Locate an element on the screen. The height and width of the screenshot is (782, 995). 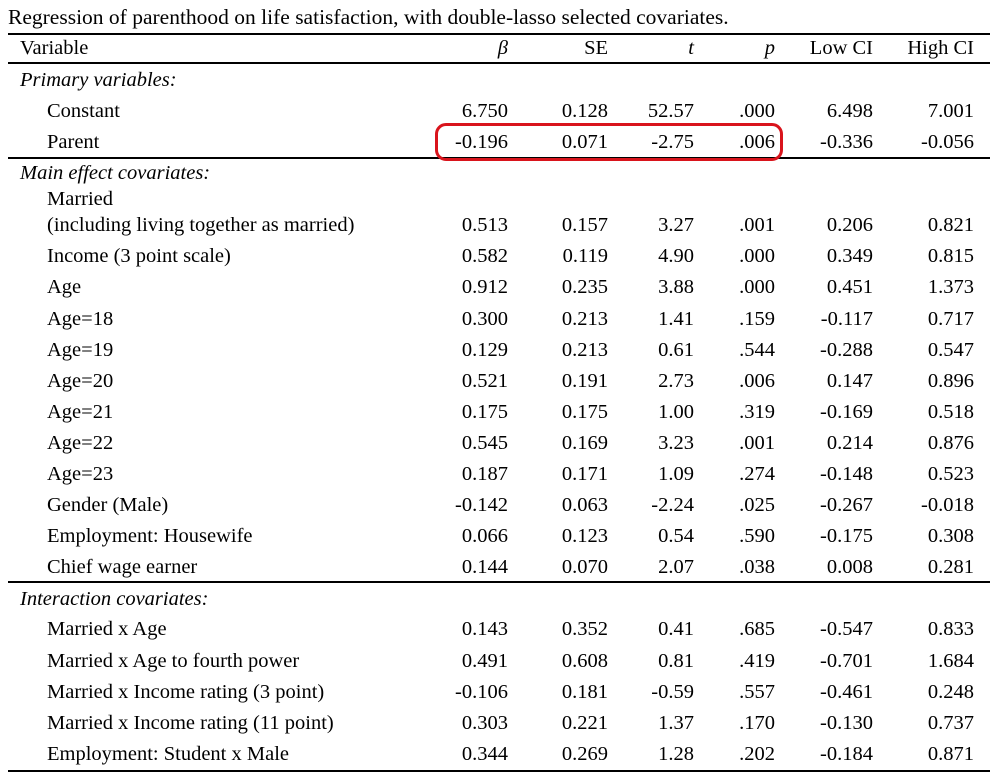
cell-beta: 0.582 is located at coordinates (484, 256).